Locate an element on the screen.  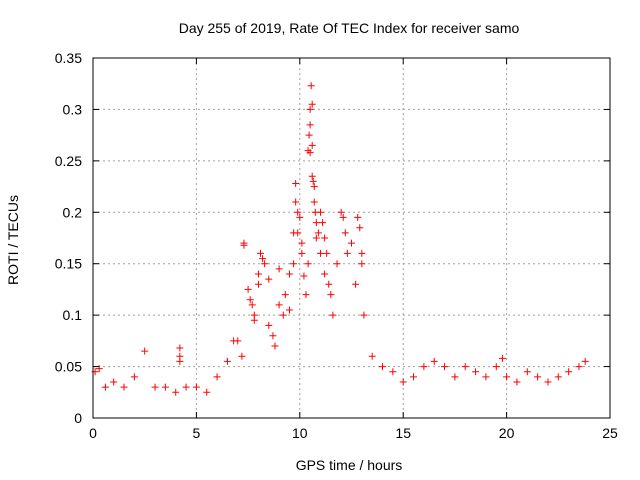
y-tick-label: 0.2 is located at coordinates (73, 212).